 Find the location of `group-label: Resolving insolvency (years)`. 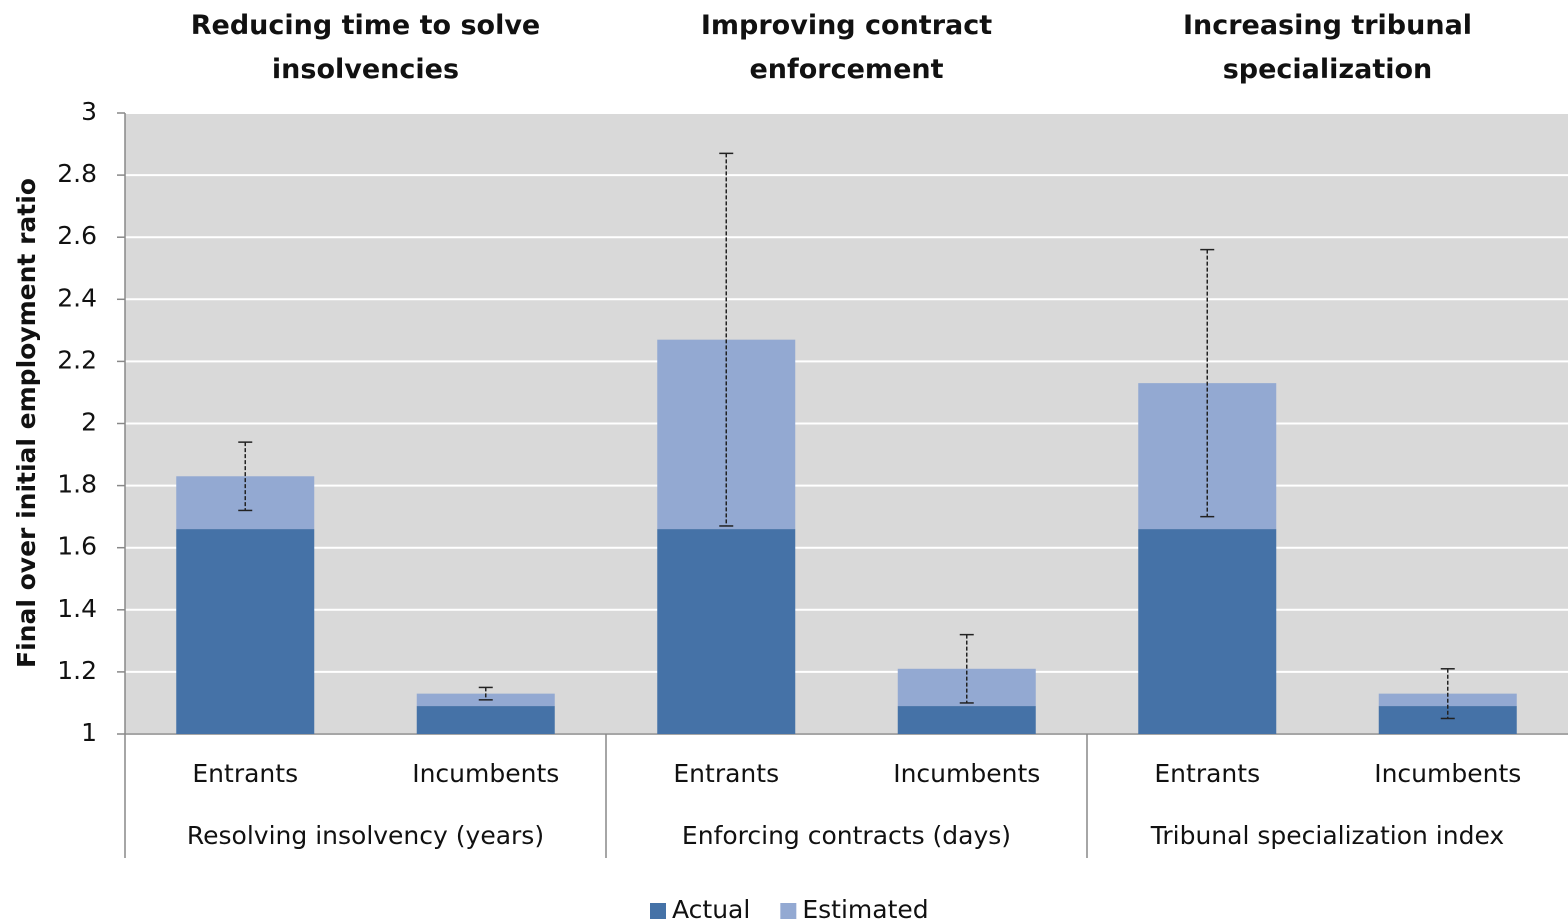

group-label: Resolving insolvency (years) is located at coordinates (365, 835).